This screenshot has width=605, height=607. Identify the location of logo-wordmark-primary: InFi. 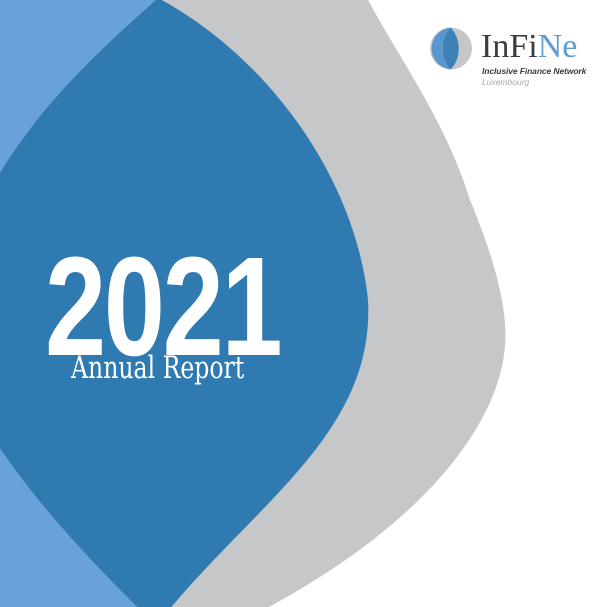
(509, 46).